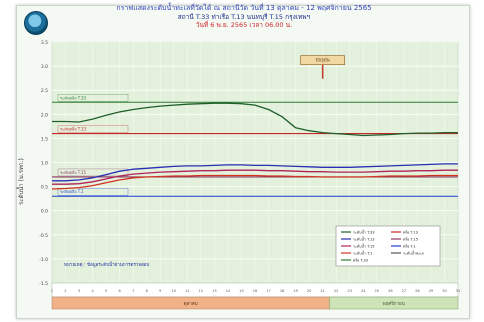 The image size is (484, 322). What do you see at coordinates (191, 304) in the screenshot?
I see `x-group-label: ตุลาคม` at bounding box center [191, 304].